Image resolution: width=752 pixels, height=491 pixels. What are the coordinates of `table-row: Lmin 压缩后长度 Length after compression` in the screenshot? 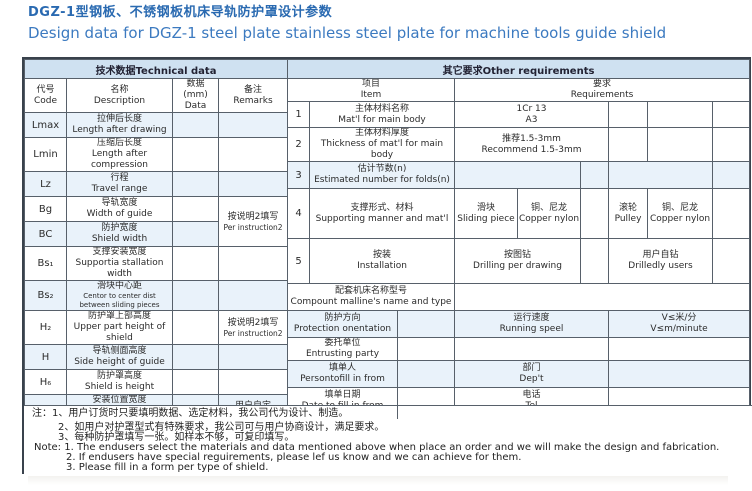 It's located at (156, 154).